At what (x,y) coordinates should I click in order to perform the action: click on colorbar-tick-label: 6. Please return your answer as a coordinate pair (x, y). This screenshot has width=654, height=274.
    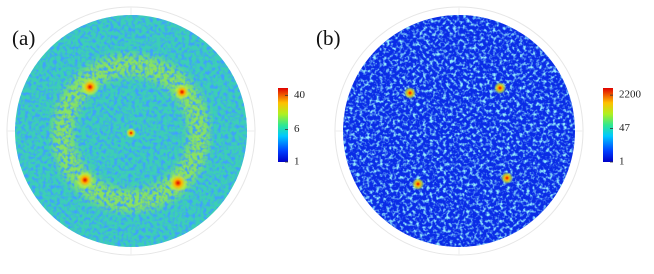
    Looking at the image, I should click on (297, 129).